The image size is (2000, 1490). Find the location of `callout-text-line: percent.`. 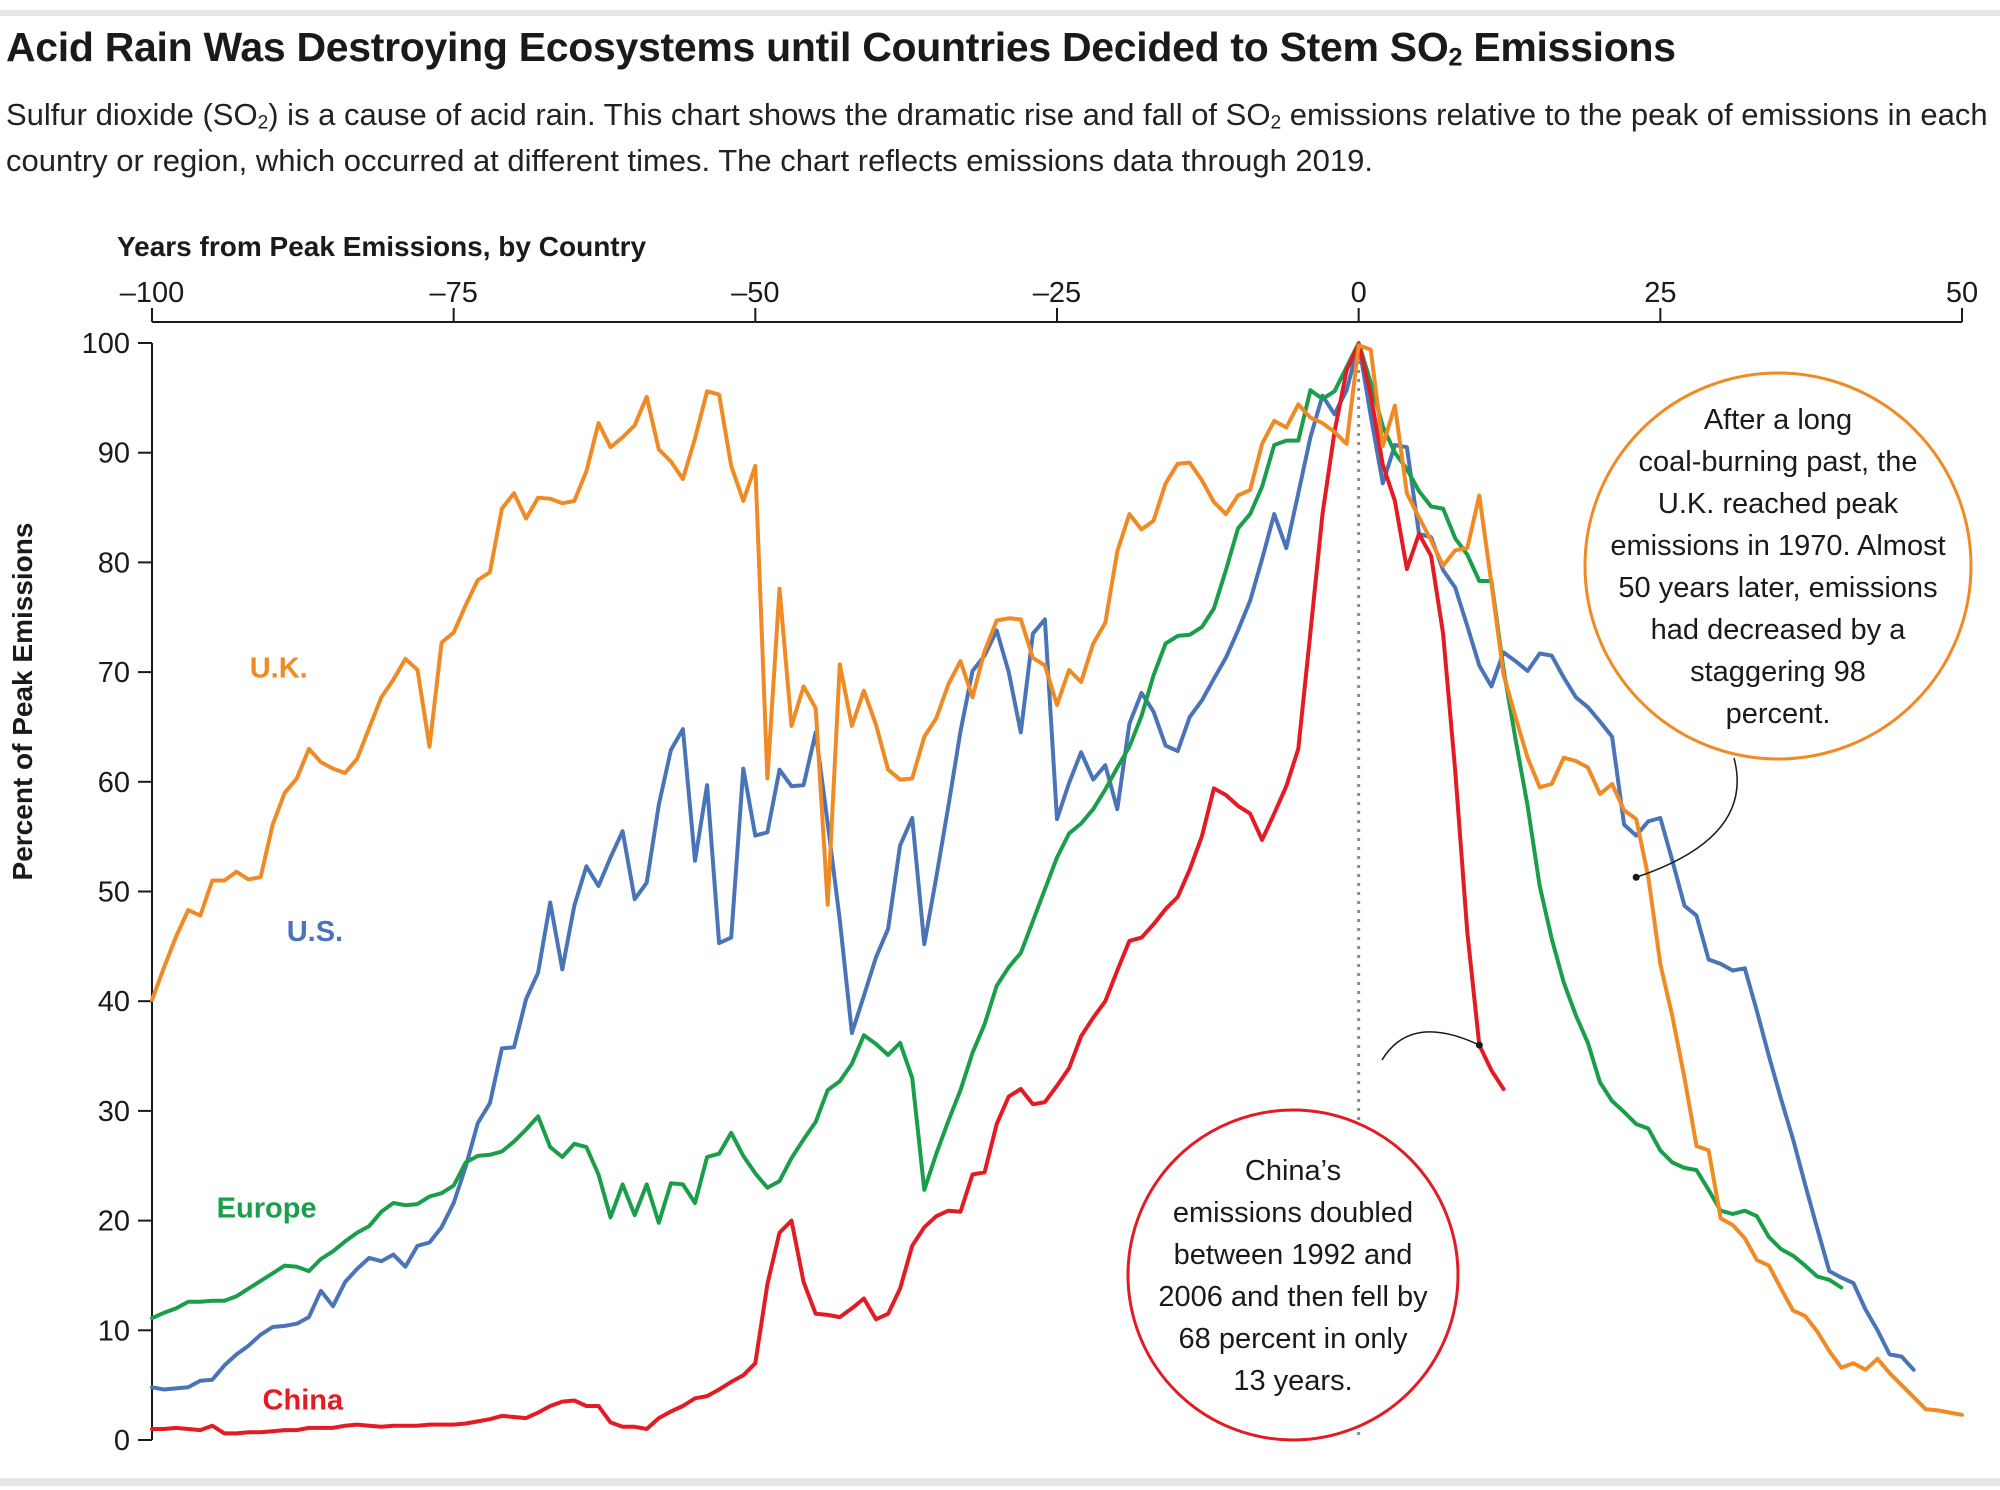

callout-text-line: percent. is located at coordinates (1778, 714).